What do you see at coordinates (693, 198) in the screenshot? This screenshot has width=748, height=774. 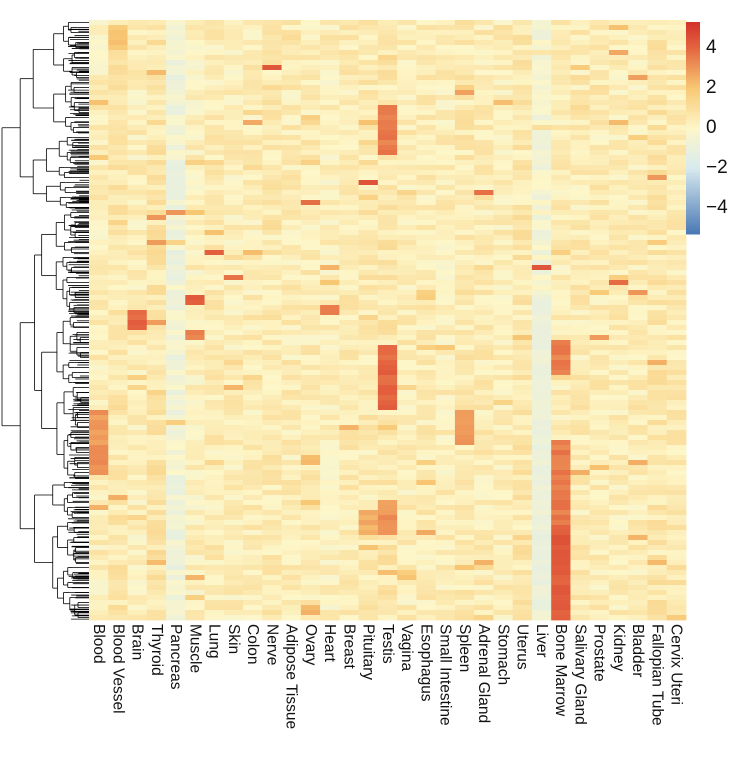 I see `legend-swatch` at bounding box center [693, 198].